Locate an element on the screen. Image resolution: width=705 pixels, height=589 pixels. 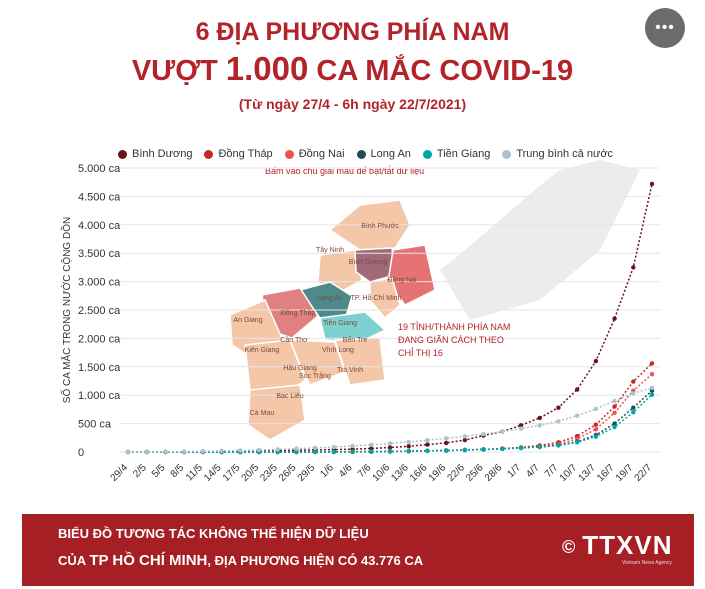
legend-label: Bình Dương is located at coordinates (162, 154).